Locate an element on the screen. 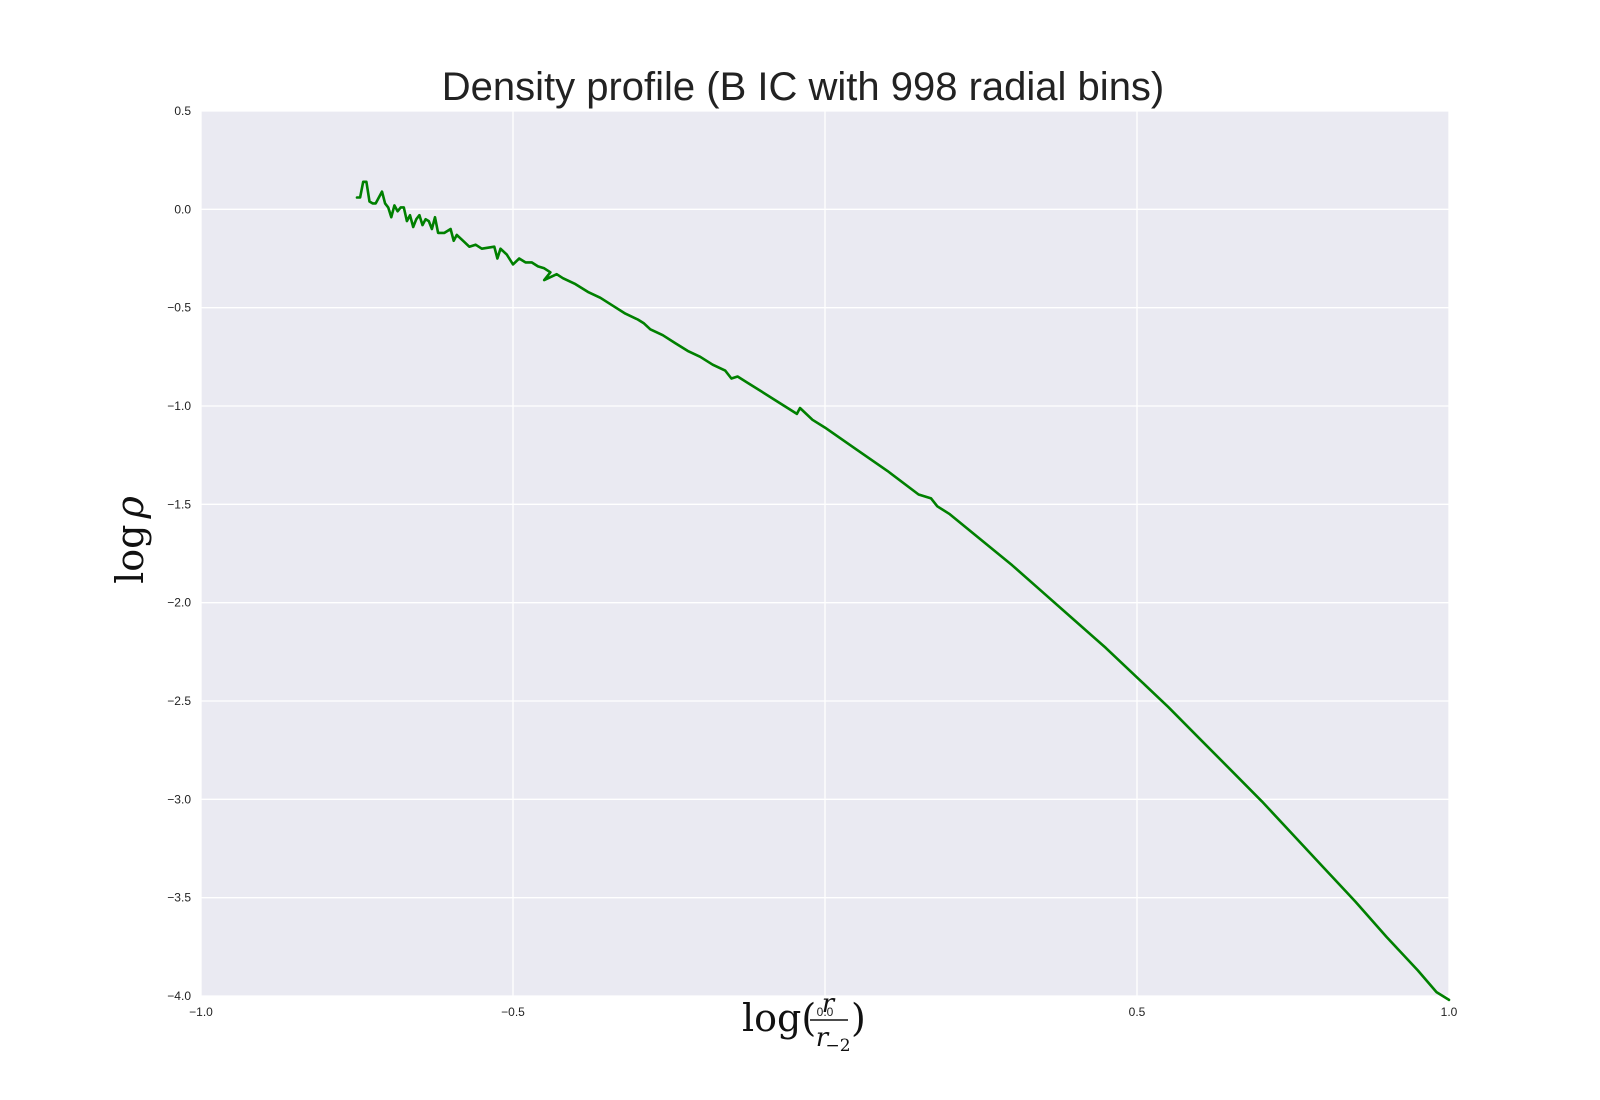 This screenshot has height=1100, width=1600. y-tick-label: −3.0 is located at coordinates (179, 799).